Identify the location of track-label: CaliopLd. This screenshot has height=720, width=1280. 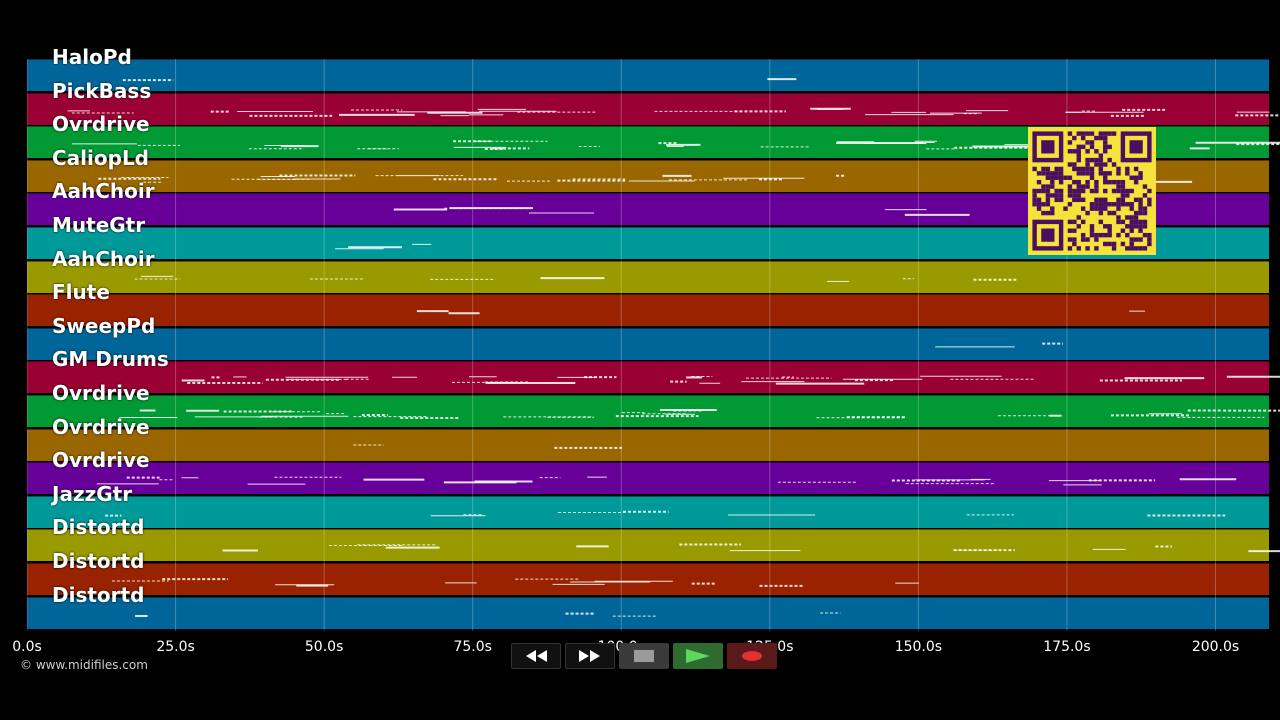
(101, 157).